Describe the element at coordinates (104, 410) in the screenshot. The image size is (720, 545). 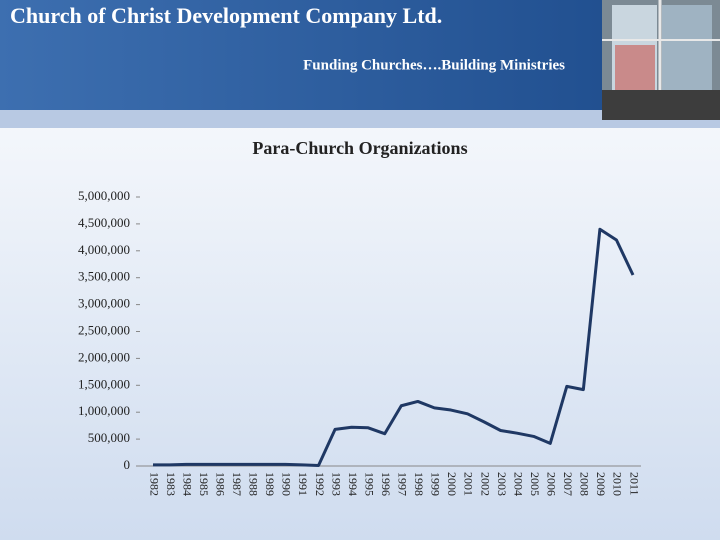
I see `y-tick-label: 1,000,000` at that location.